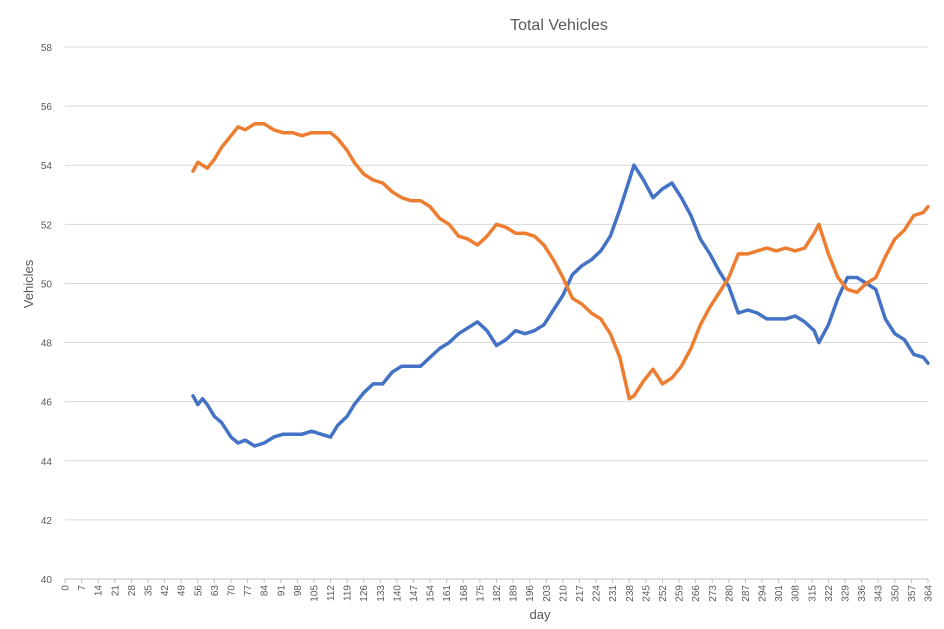 This screenshot has height=629, width=944. What do you see at coordinates (397, 593) in the screenshot?
I see `x-tick-label: 140` at bounding box center [397, 593].